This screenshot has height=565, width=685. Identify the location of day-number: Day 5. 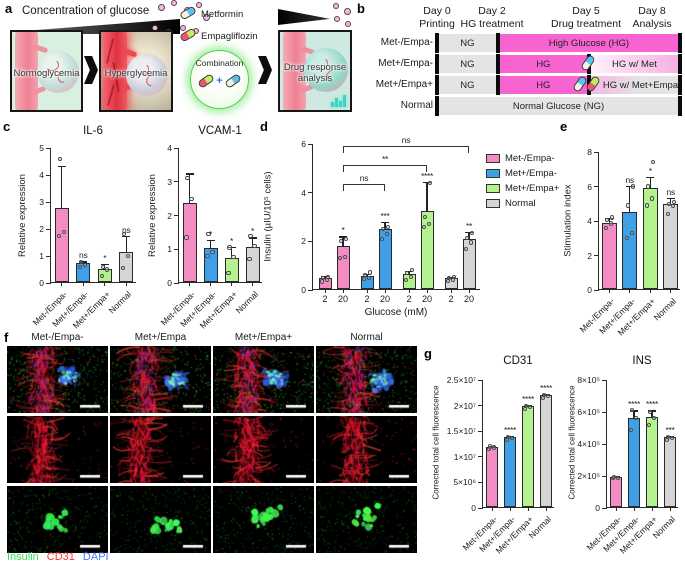
(586, 11).